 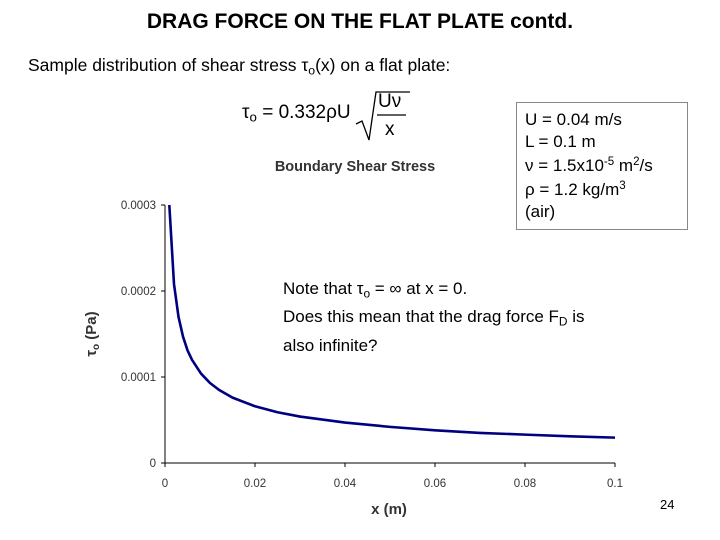 I want to click on shear-stress-formula: τo = 0.332ρU Uν x, so click(x=327, y=117).